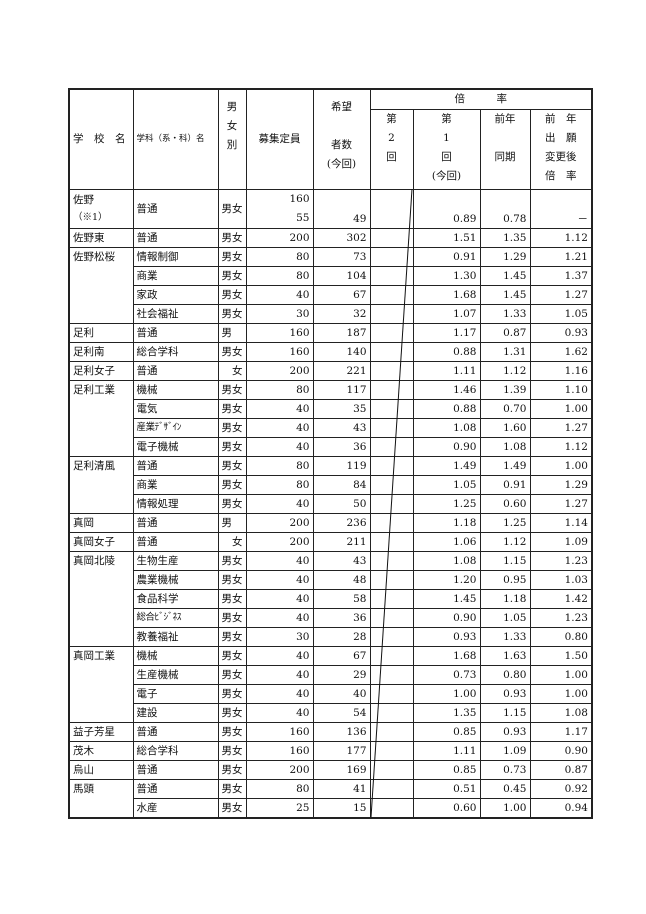 This screenshot has height=914, width=646. Describe the element at coordinates (175, 256) in the screenshot. I see `dept-name: 情報制御` at that location.